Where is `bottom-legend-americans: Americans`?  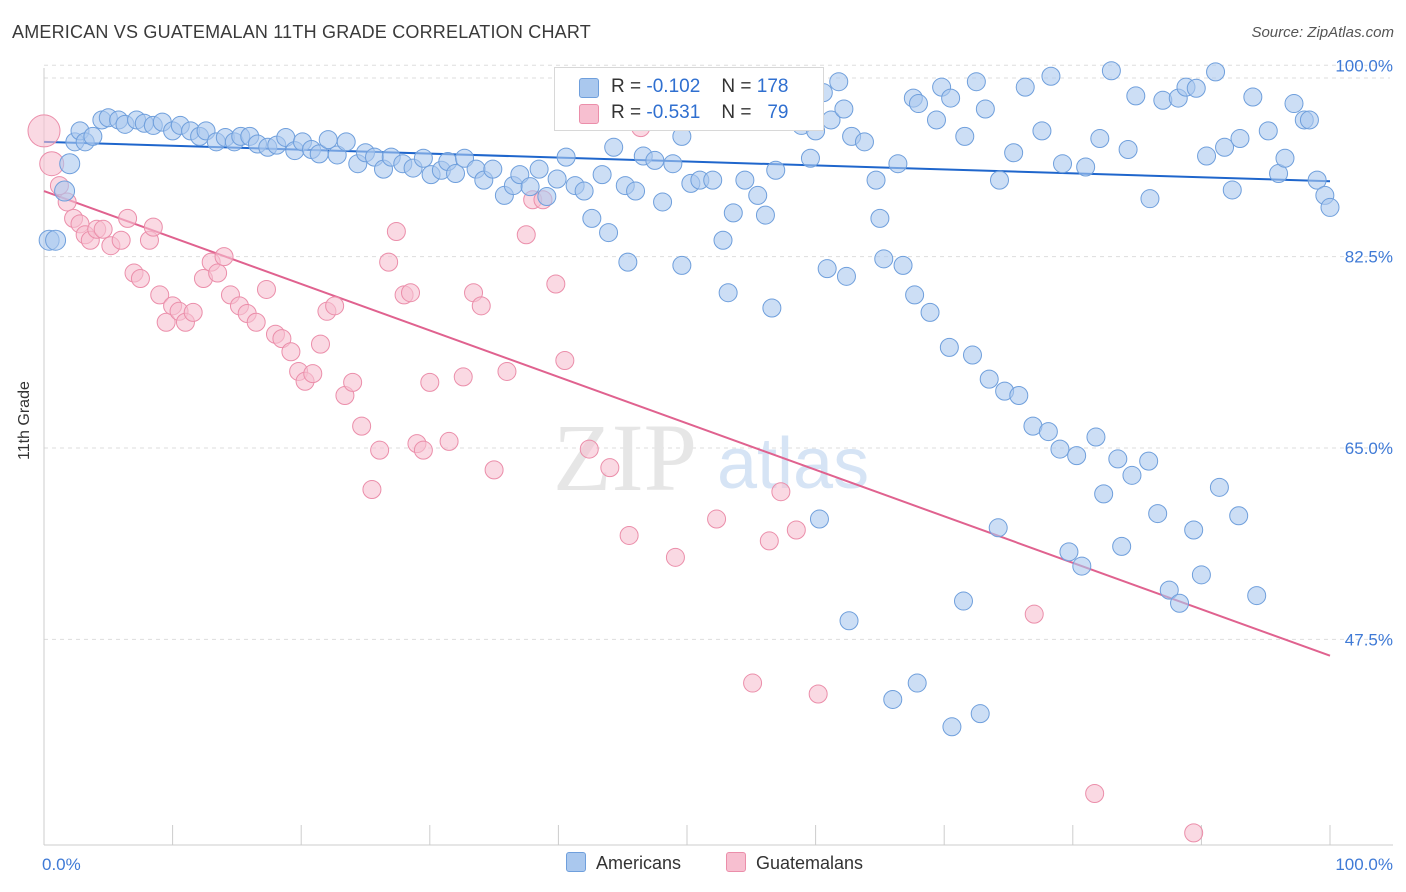 bottom-legend-americans: Americans is located at coordinates (623, 863).